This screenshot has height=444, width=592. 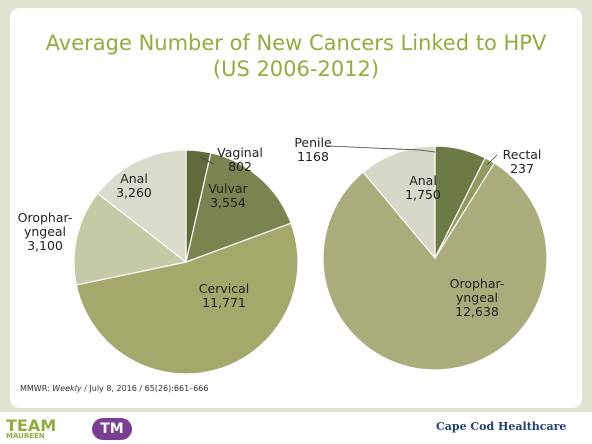 I want to click on source-rest: / July 8, 2016 / 65(26):661–666, so click(x=145, y=388).